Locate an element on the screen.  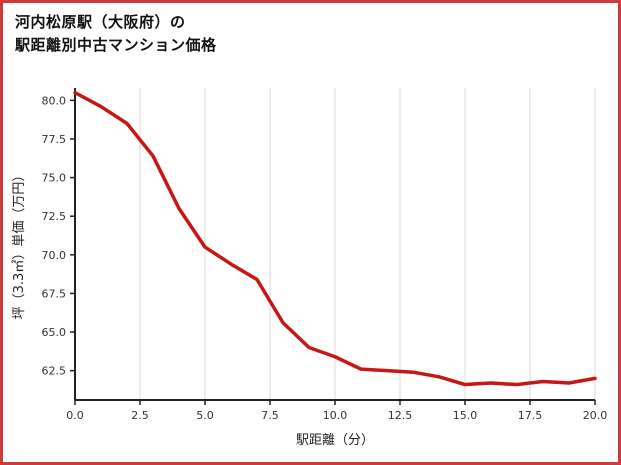
chart-title-line2: 駅距離別中古マンション価格 is located at coordinates (116, 45).